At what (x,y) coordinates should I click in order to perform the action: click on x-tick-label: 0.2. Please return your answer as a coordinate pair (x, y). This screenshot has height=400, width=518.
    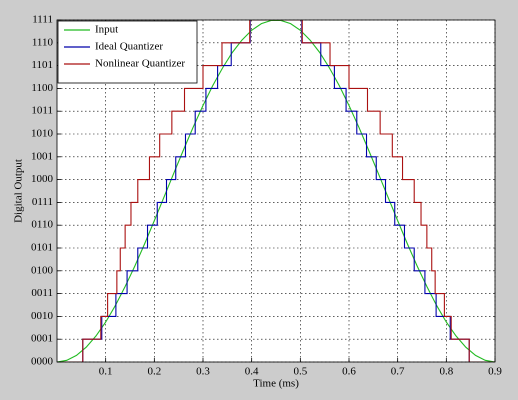
    Looking at the image, I should click on (154, 372).